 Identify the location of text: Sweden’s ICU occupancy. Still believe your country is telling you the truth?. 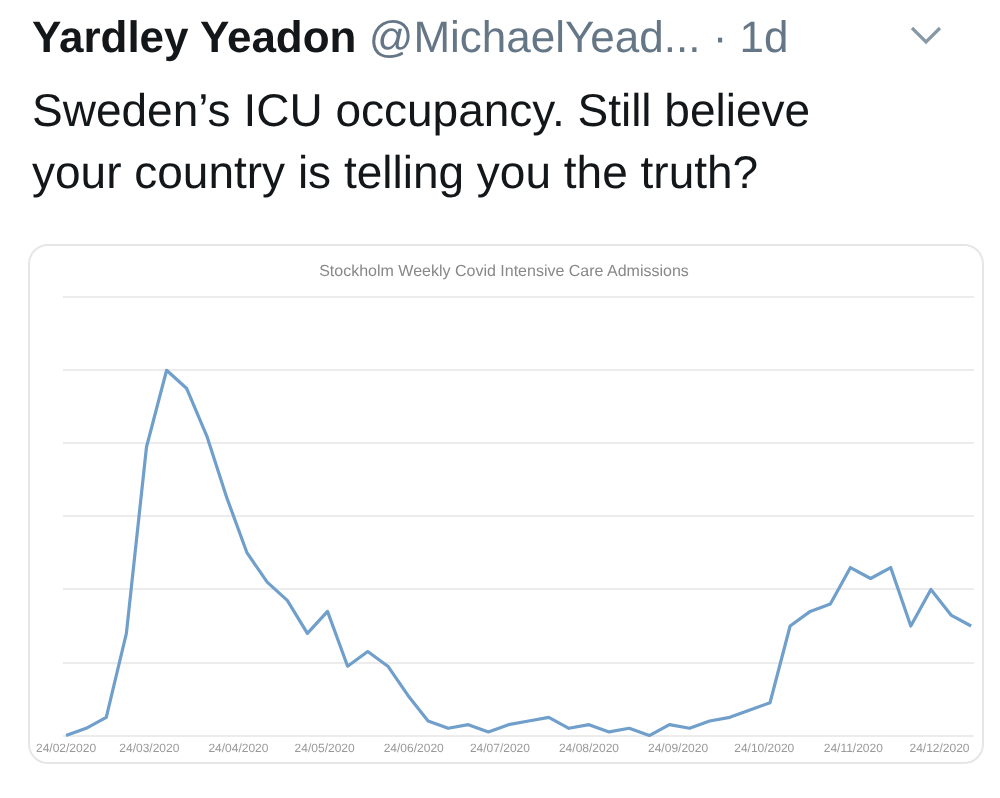
(422, 142).